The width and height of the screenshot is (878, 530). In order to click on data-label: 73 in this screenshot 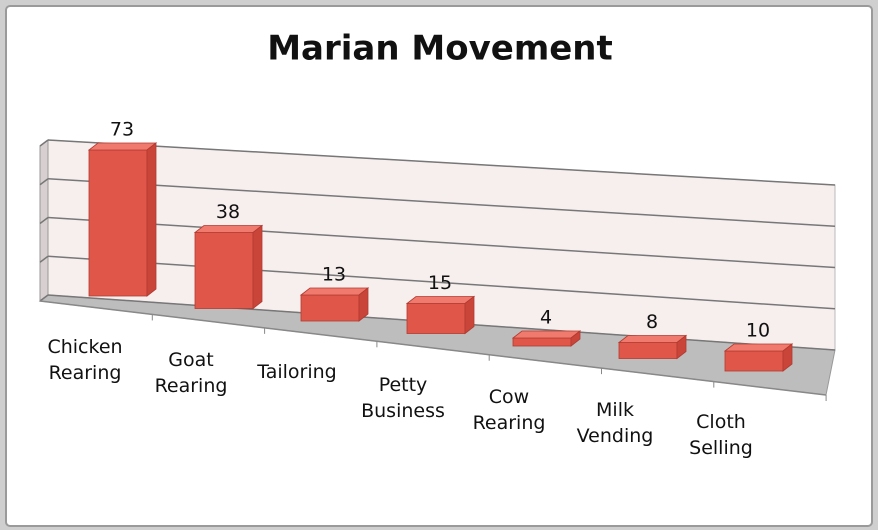, I will do `click(122, 130)`.